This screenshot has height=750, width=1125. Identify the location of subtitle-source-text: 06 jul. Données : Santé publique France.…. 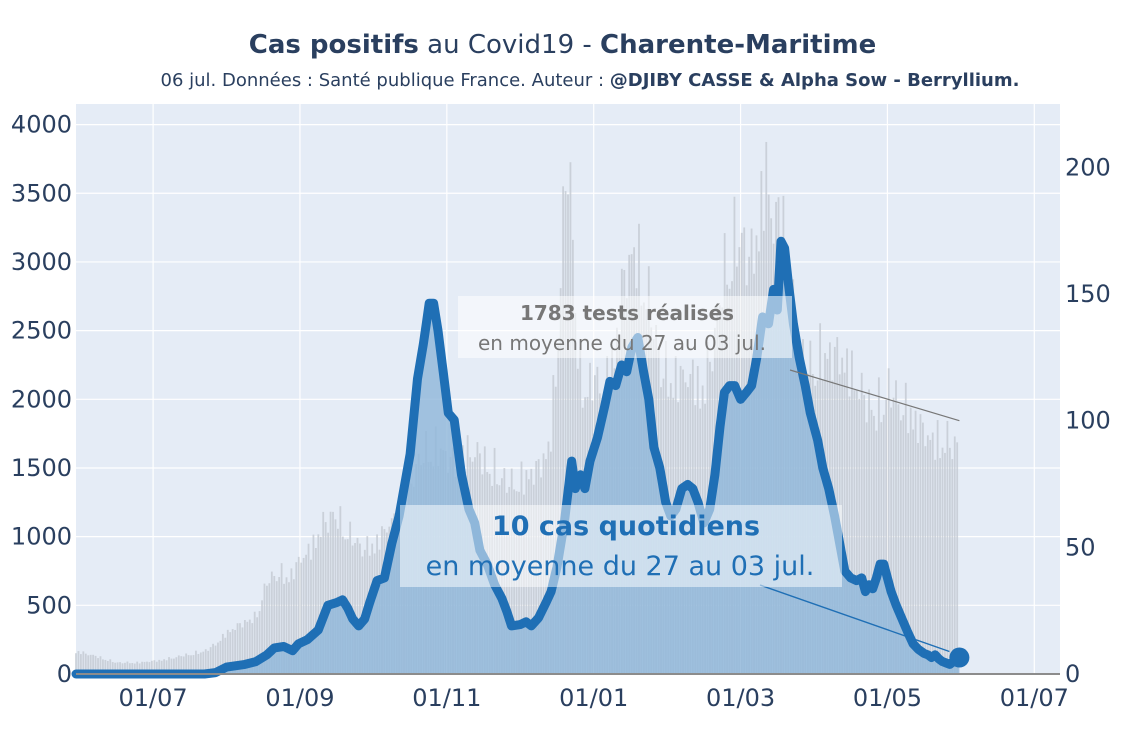
(385, 80).